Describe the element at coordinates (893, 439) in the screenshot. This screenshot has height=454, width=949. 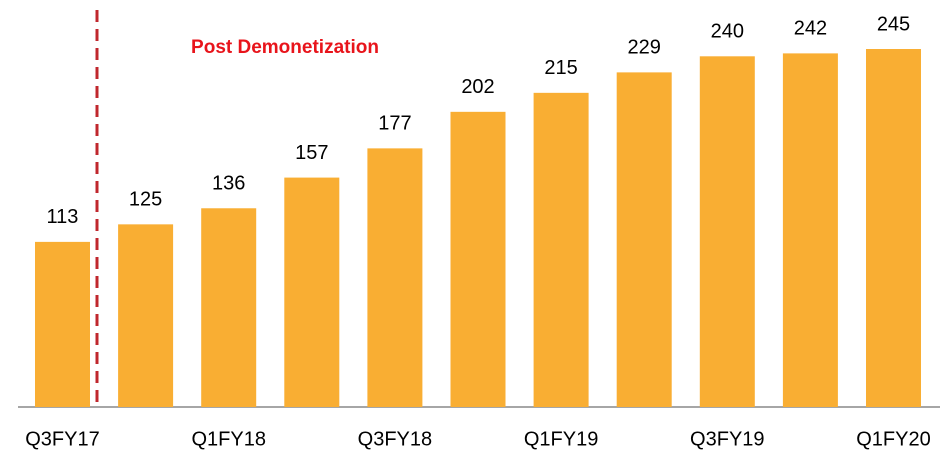
I see `x-tick-label: Q1FY20` at that location.